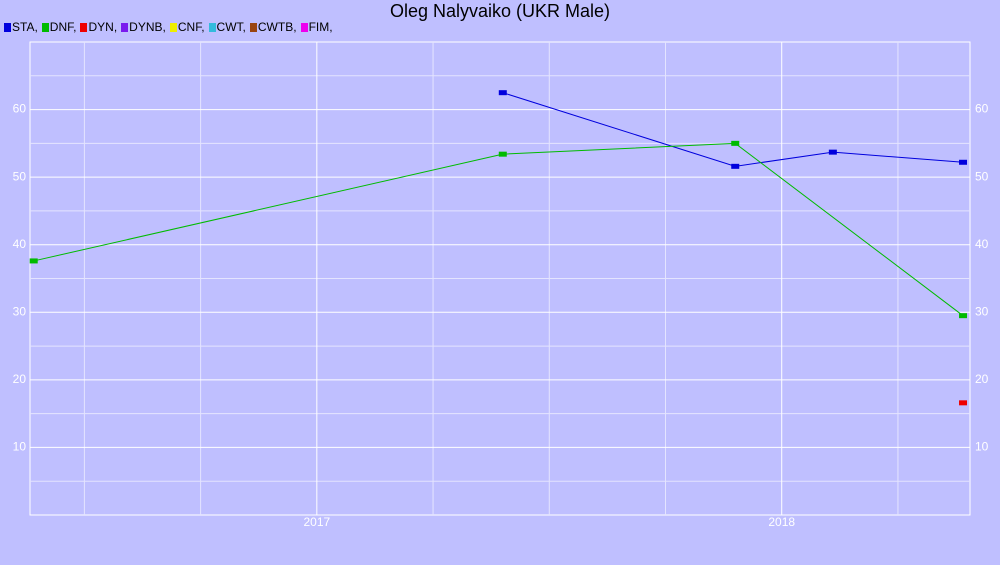 Image resolution: width=1000 pixels, height=565 pixels. Describe the element at coordinates (189, 27) in the screenshot. I see `legend-label: CNF` at that location.